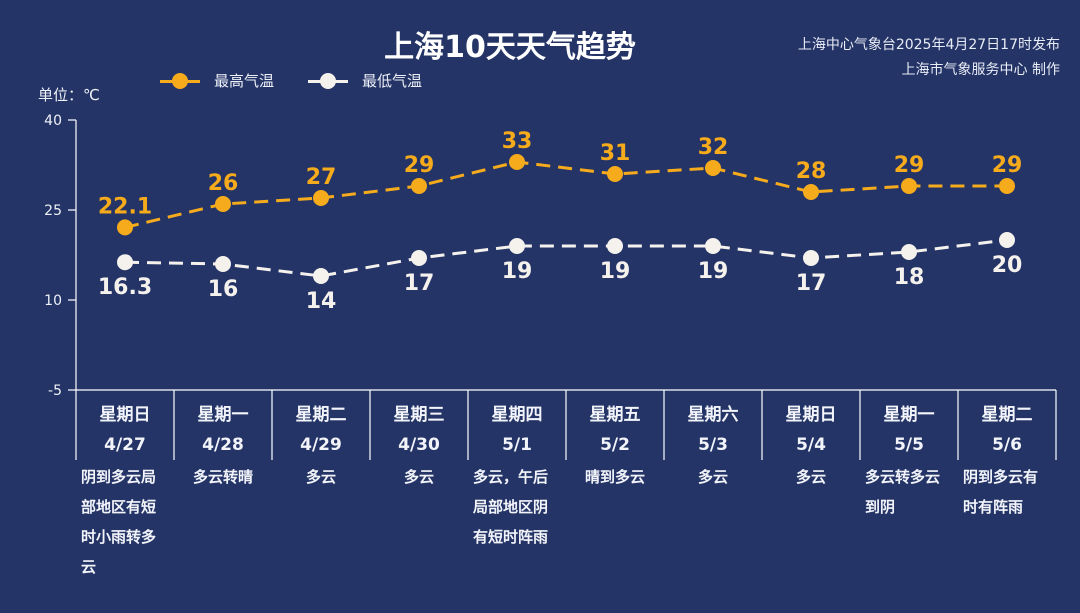 The image size is (1080, 613). I want to click on low-temp-label: 17, so click(419, 283).